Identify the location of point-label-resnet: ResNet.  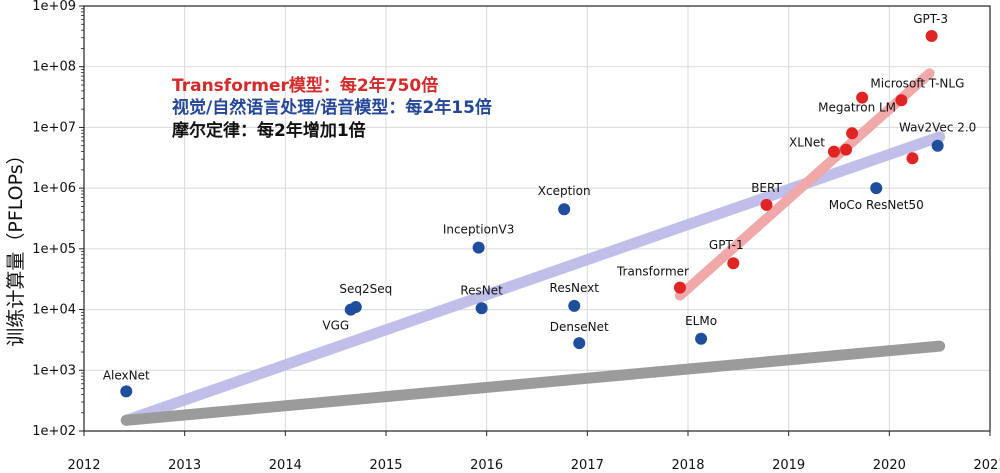
(481, 290).